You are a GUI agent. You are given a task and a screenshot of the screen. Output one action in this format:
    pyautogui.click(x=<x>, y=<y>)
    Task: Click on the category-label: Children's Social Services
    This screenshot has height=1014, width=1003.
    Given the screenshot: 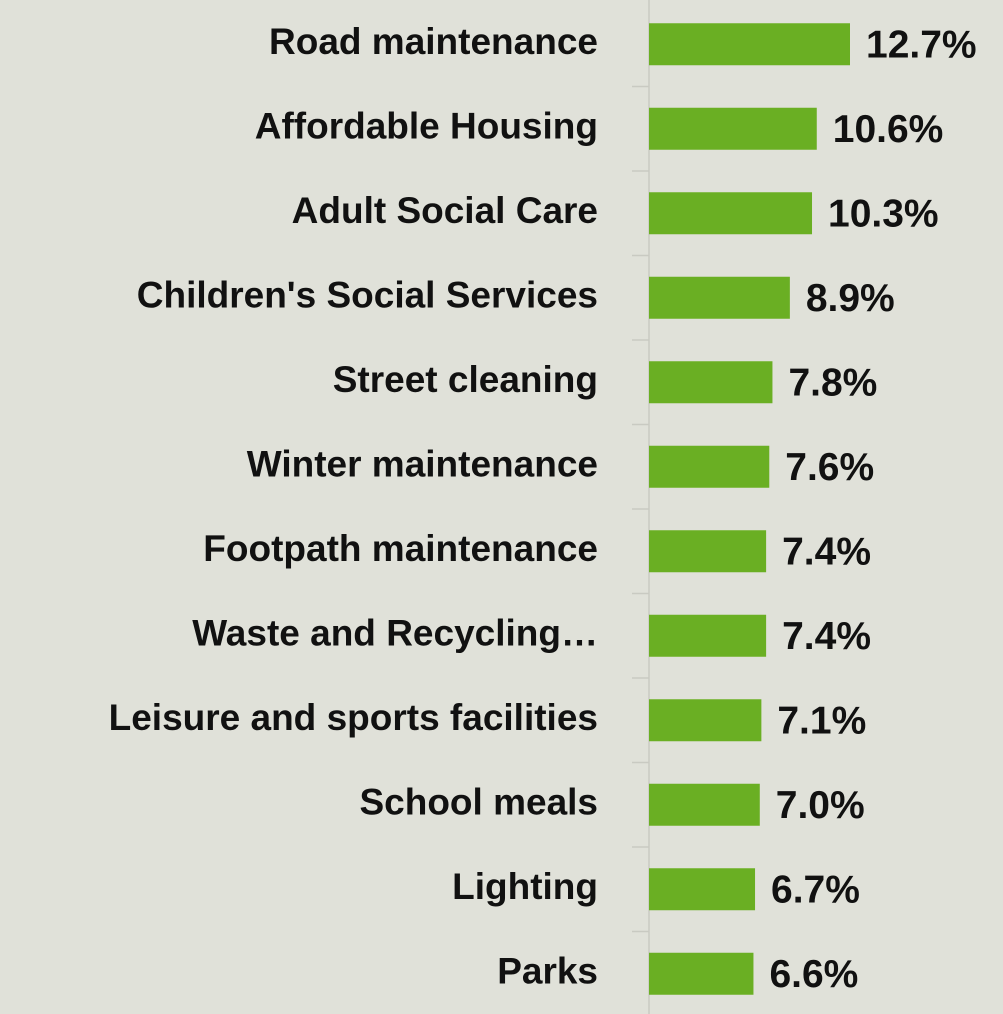 What is the action you would take?
    pyautogui.click(x=367, y=295)
    